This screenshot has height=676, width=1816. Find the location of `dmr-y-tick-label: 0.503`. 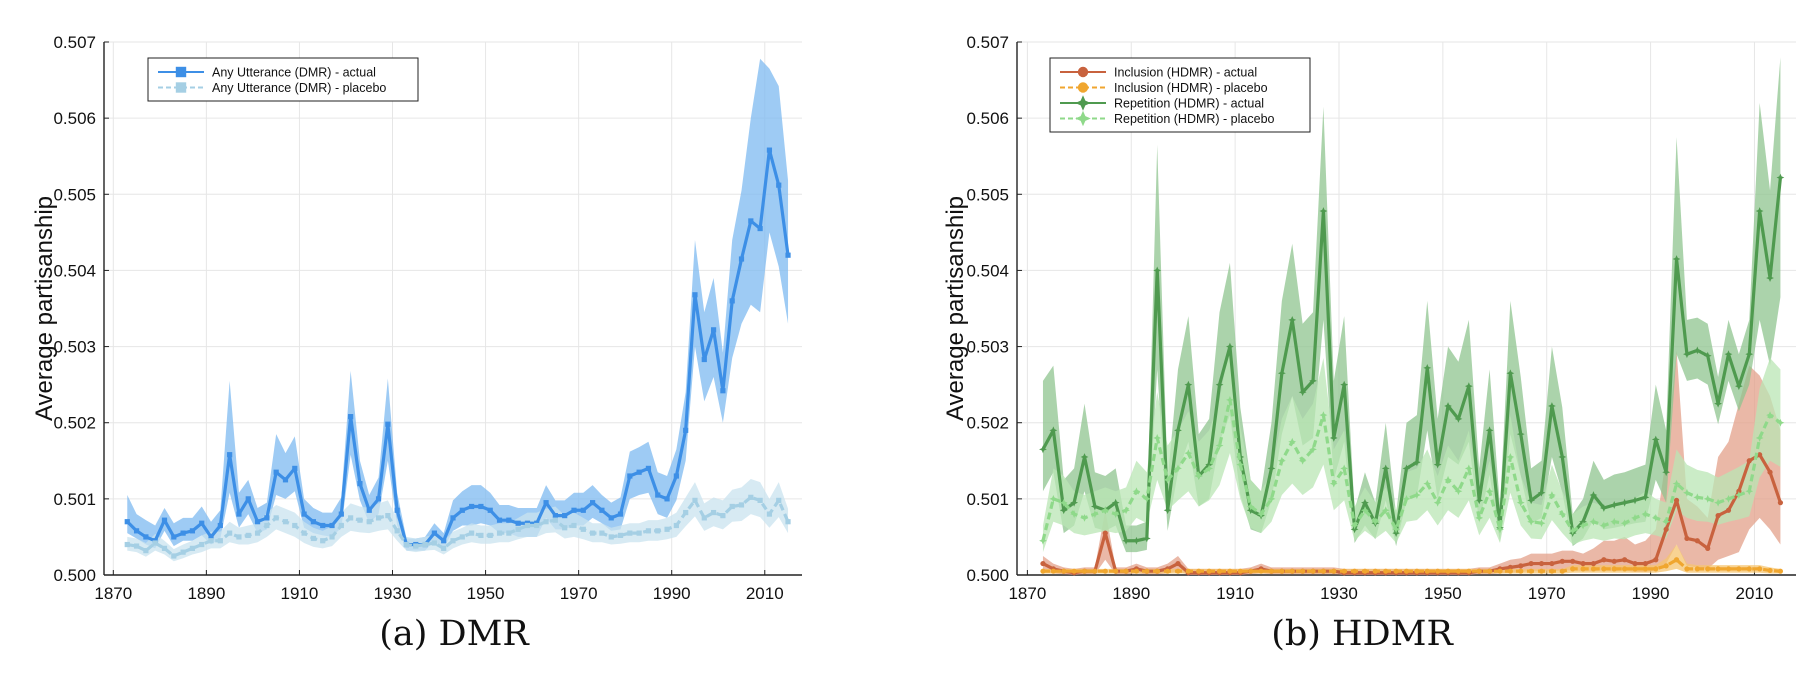

dmr-y-tick-label: 0.503 is located at coordinates (74, 347).